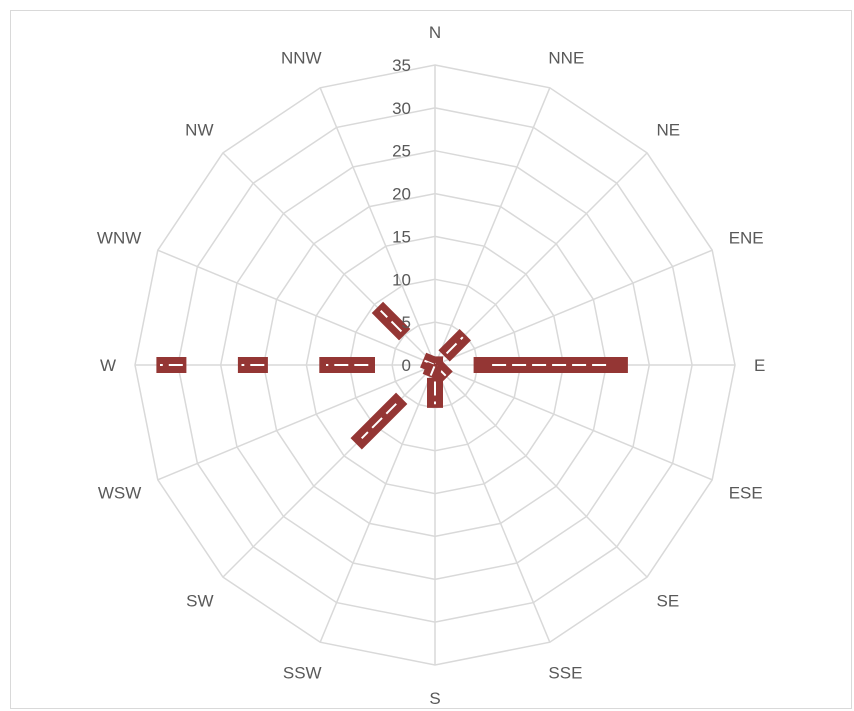 This screenshot has height=711, width=854. Describe the element at coordinates (573, 422) in the screenshot. I see `spoke-ese` at that location.